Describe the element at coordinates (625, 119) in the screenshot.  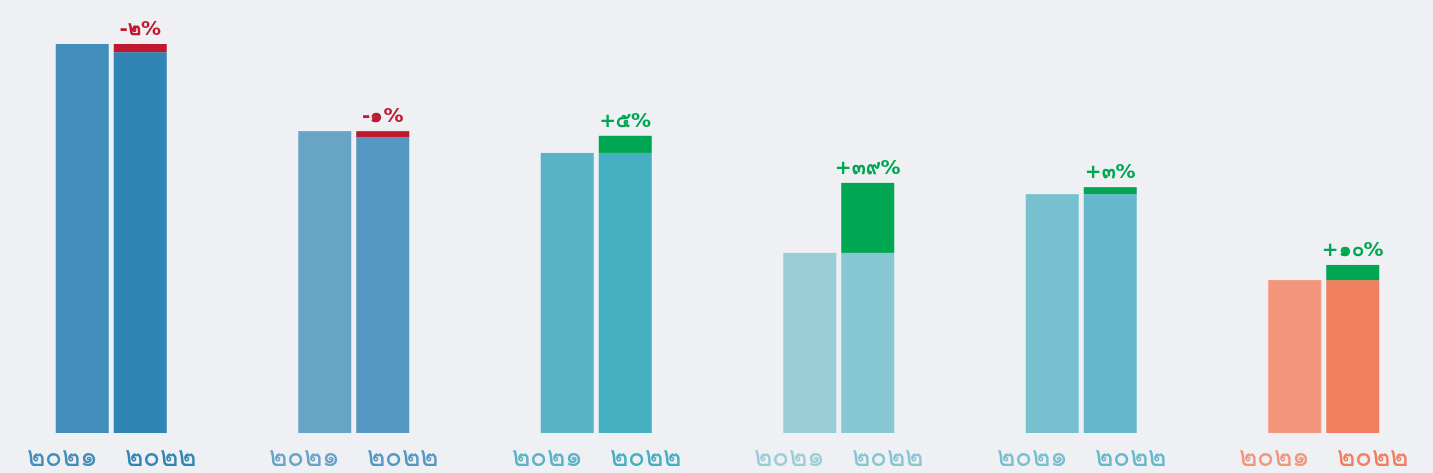
I see `annotation: +๕%` at that location.